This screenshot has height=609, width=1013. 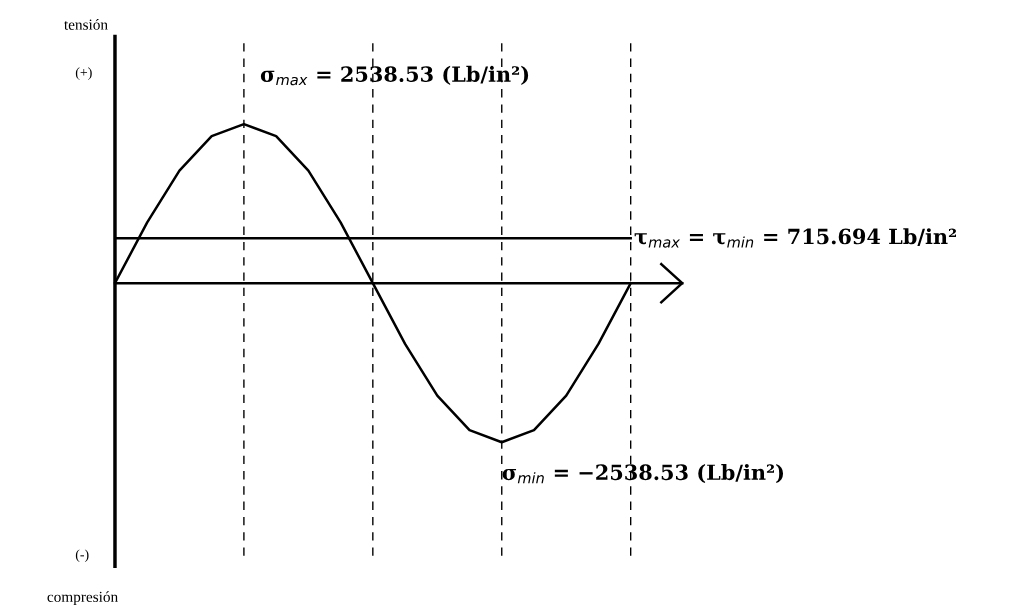 What do you see at coordinates (643, 474) in the screenshot?
I see `data-label: σ$_{min}$ = −2538.53 (Lb/in²)` at bounding box center [643, 474].